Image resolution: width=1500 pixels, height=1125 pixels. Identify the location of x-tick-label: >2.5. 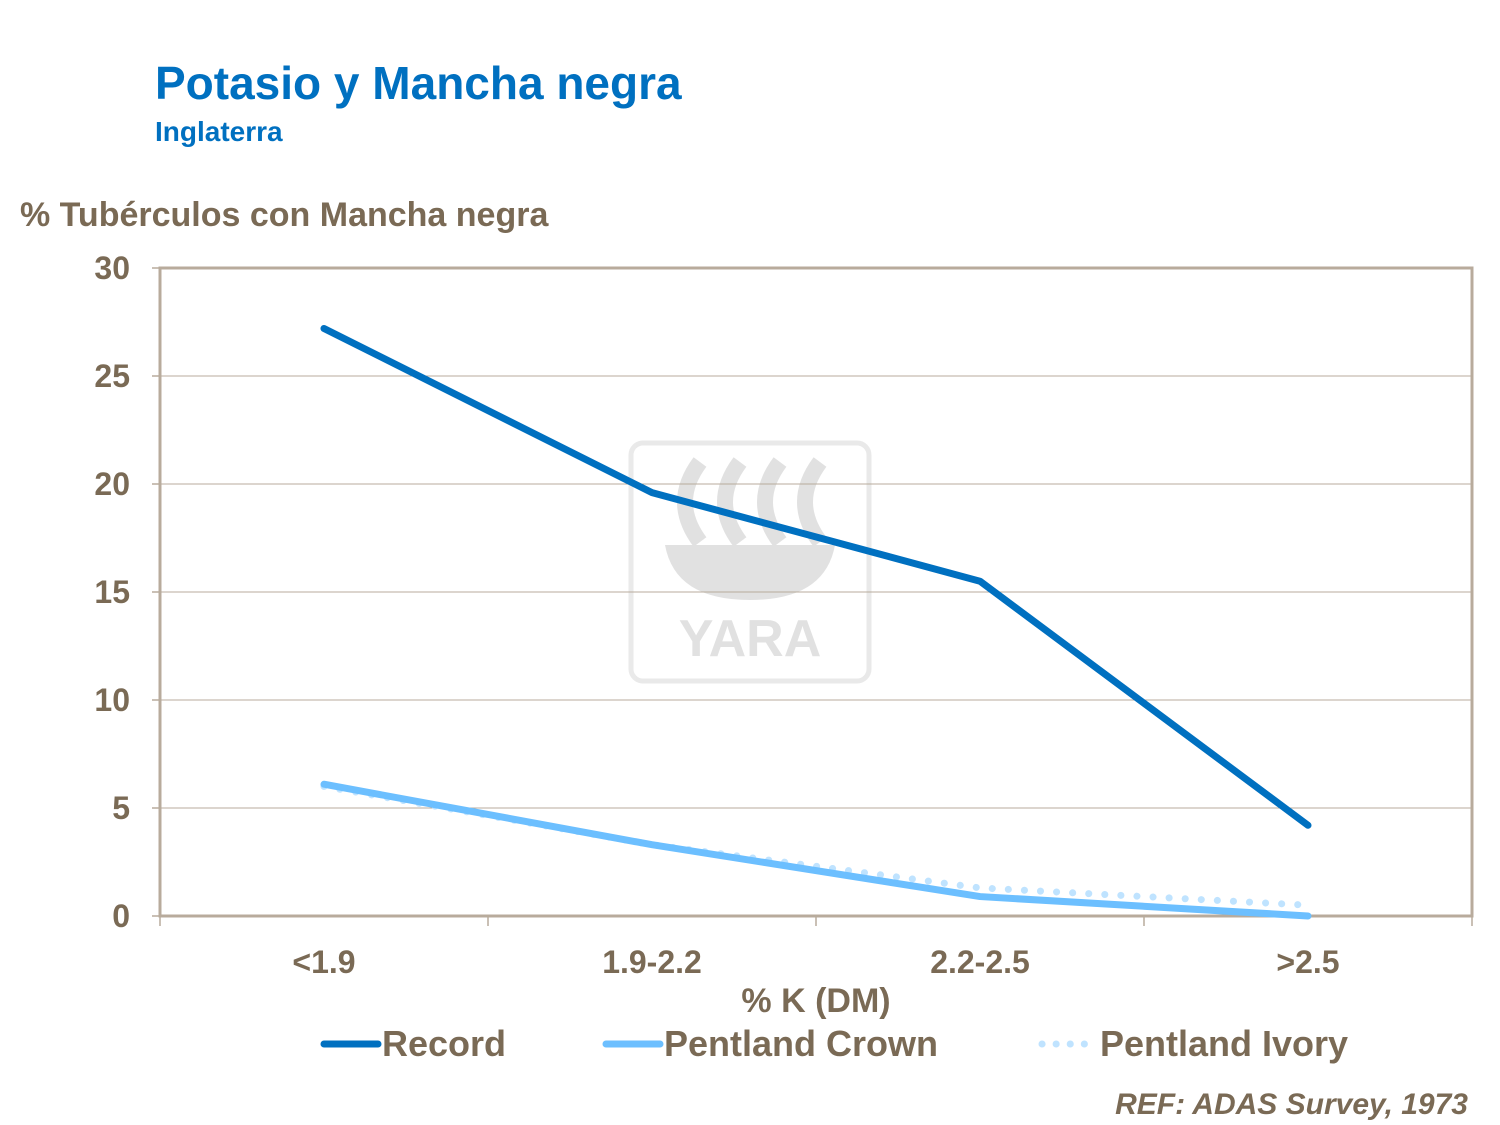
(1307, 962).